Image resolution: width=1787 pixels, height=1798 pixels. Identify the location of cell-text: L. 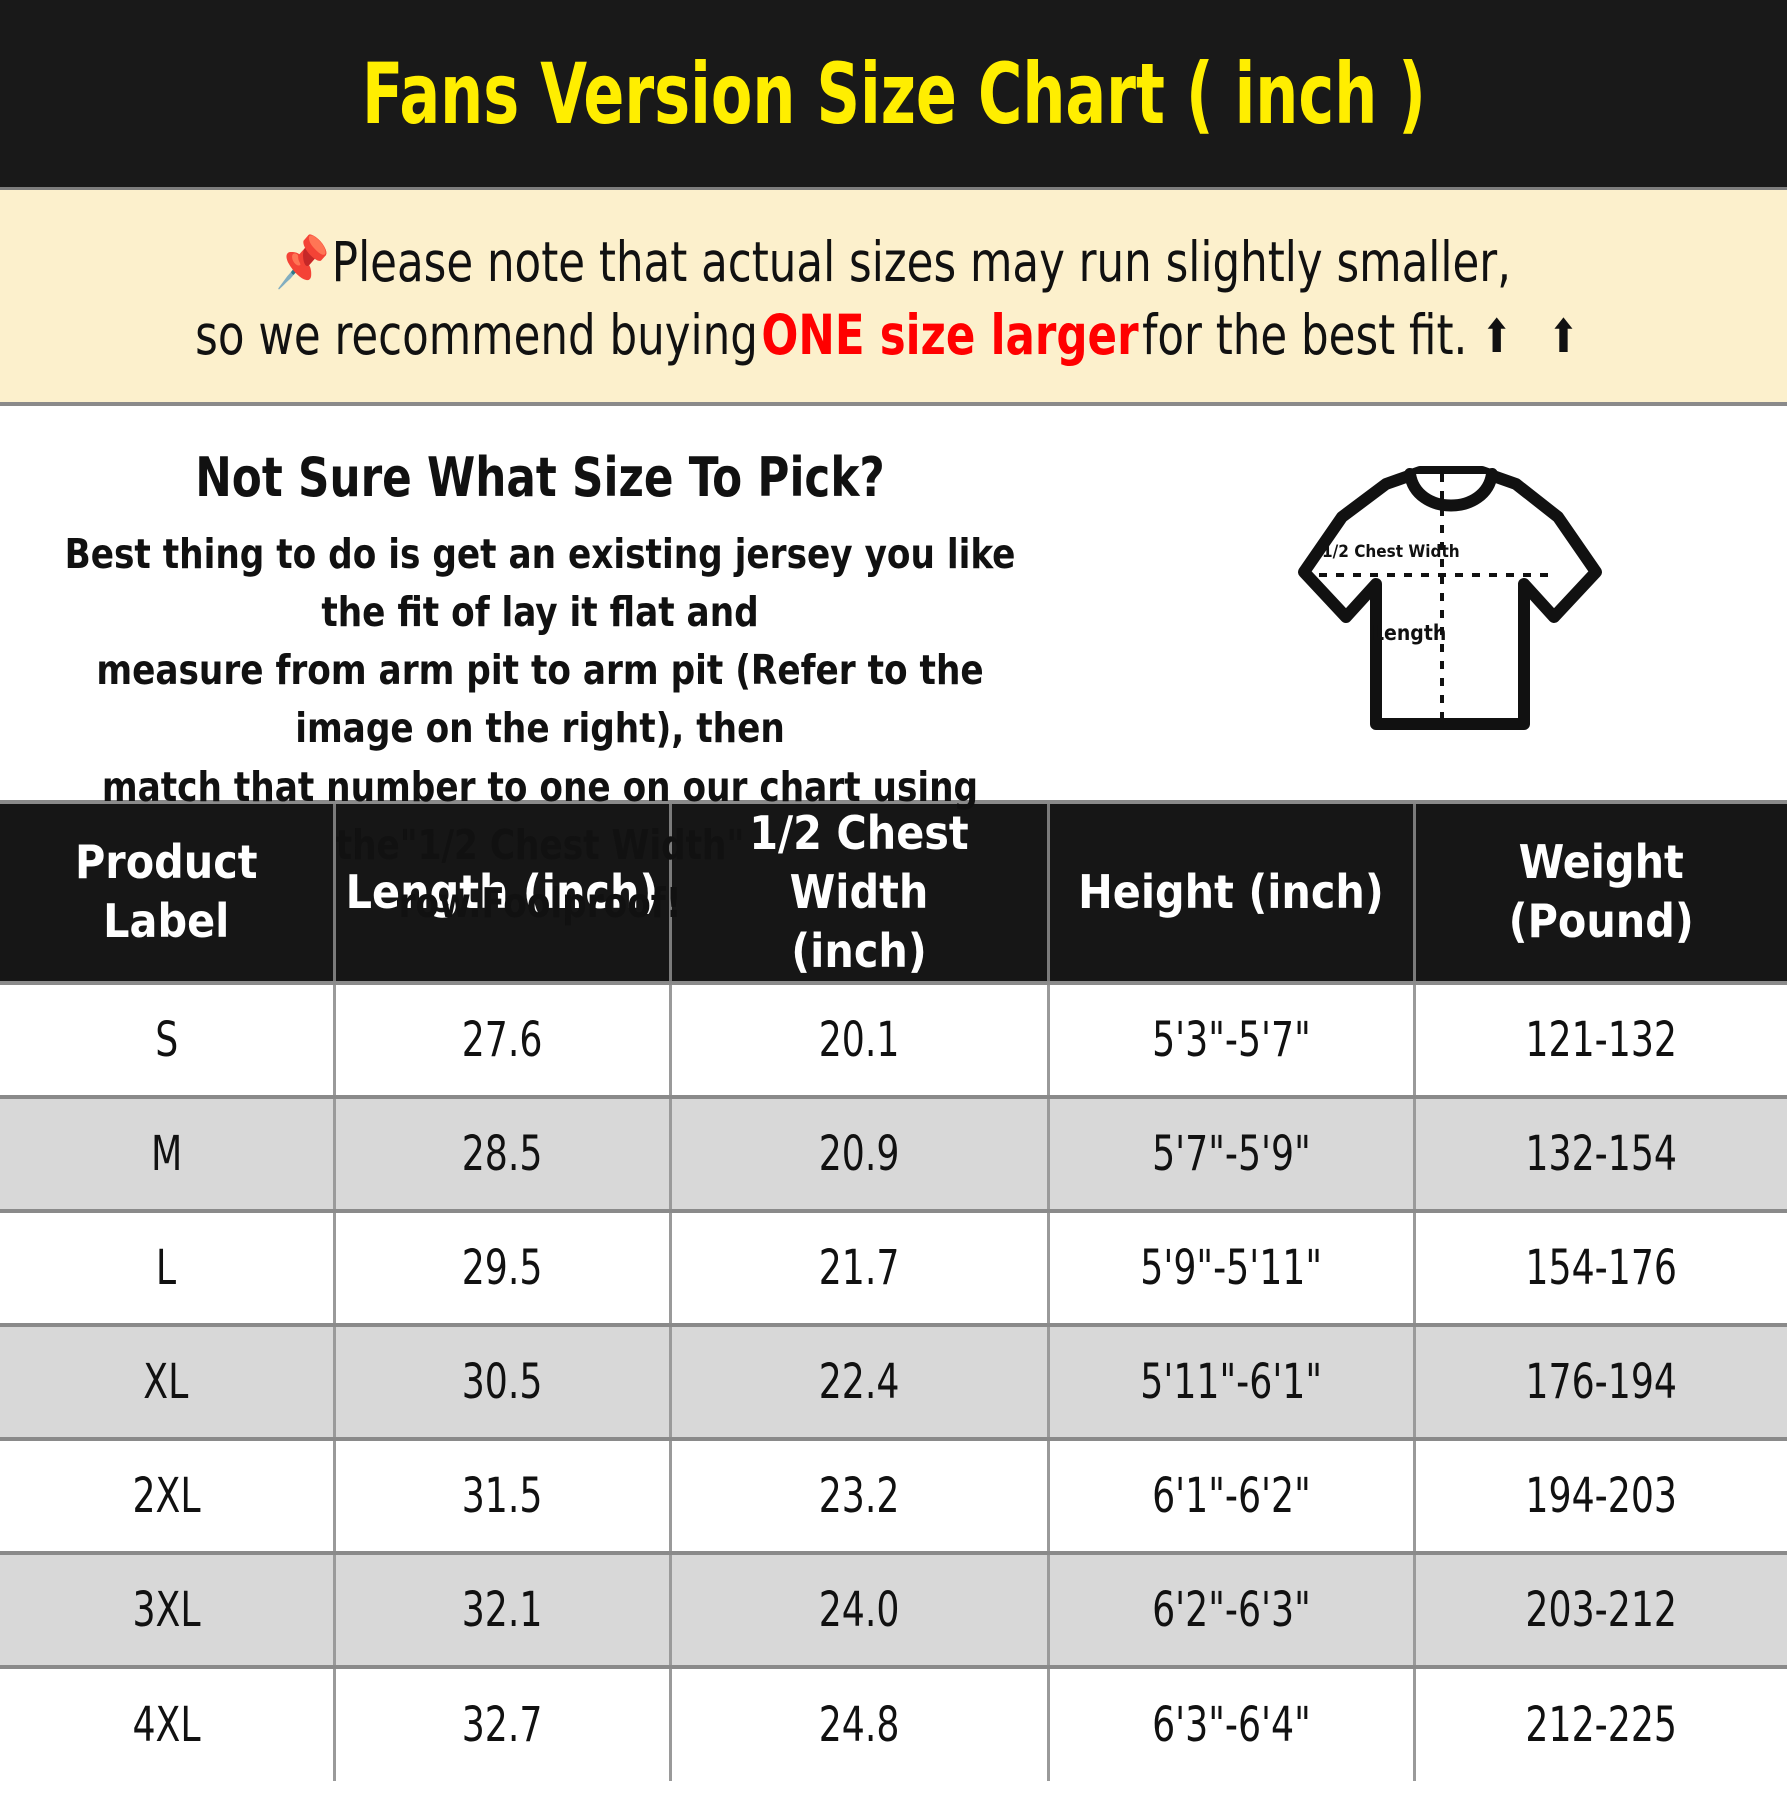
(166, 1267).